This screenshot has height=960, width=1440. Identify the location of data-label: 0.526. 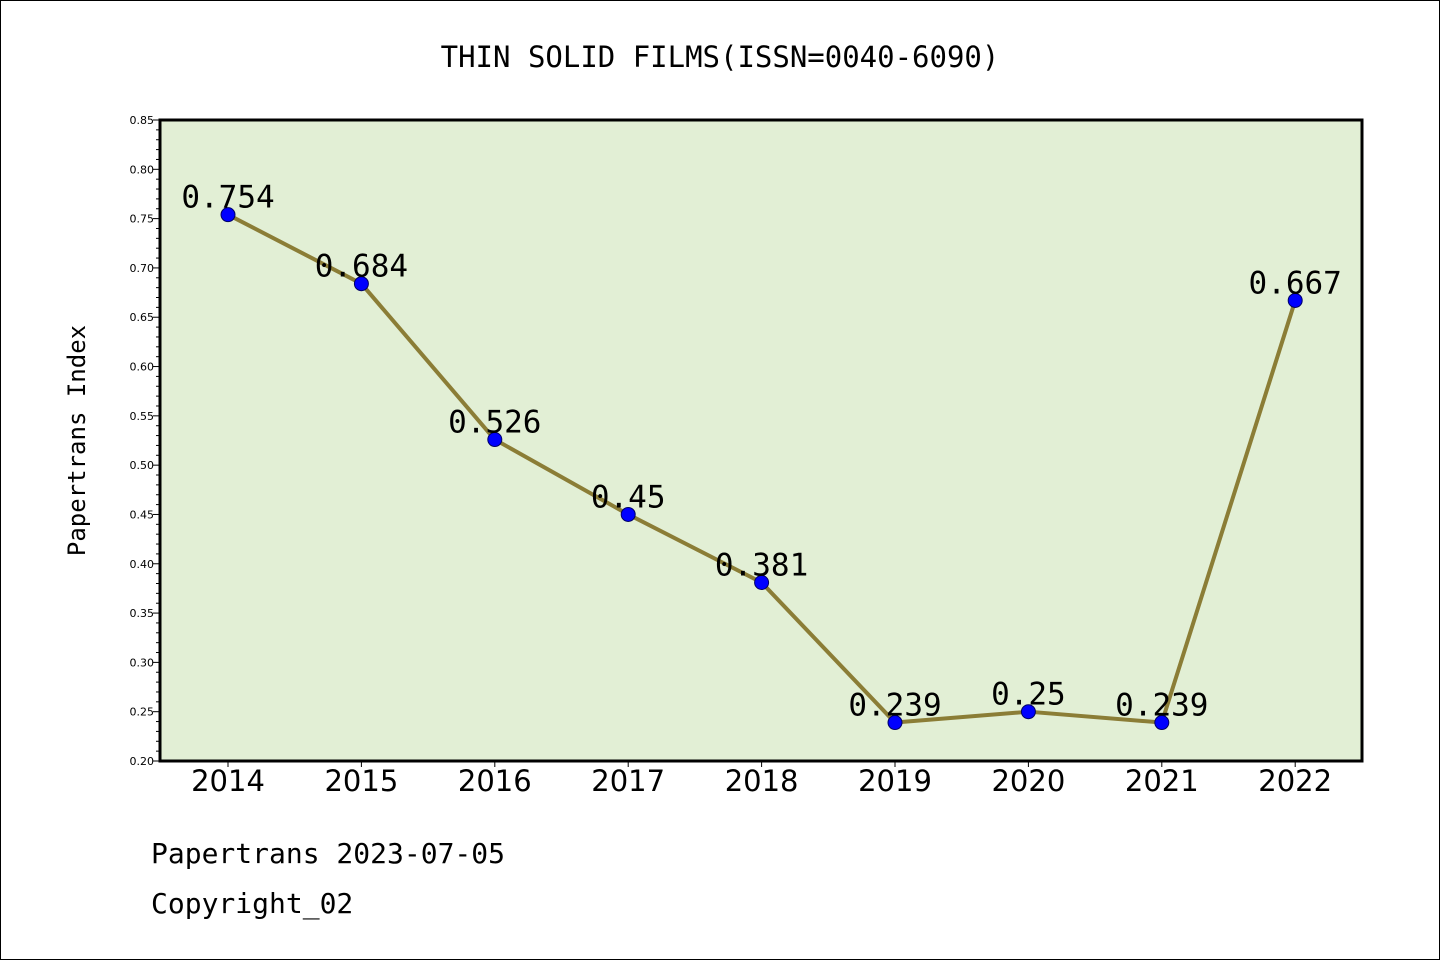
(494, 423).